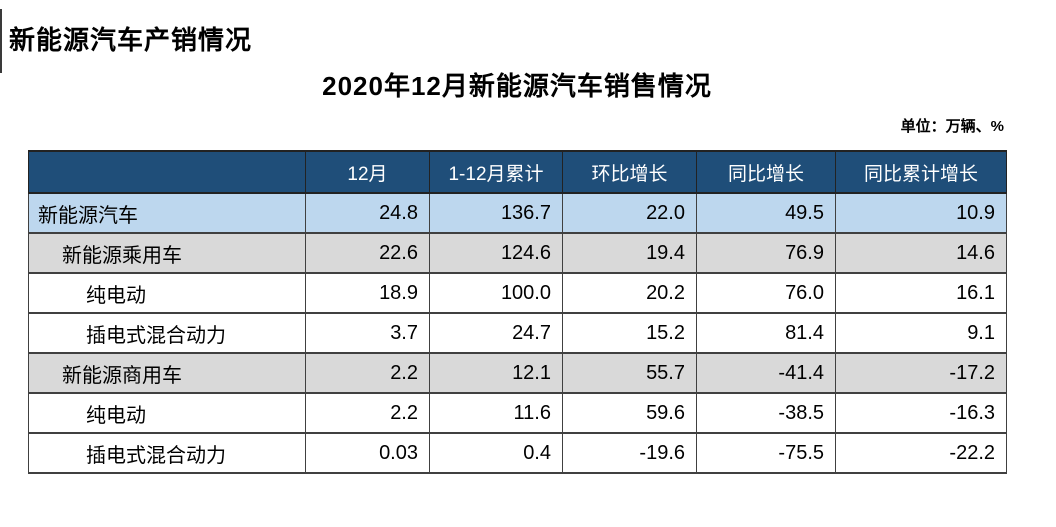  I want to click on value-cell: 11.6, so click(496, 413).